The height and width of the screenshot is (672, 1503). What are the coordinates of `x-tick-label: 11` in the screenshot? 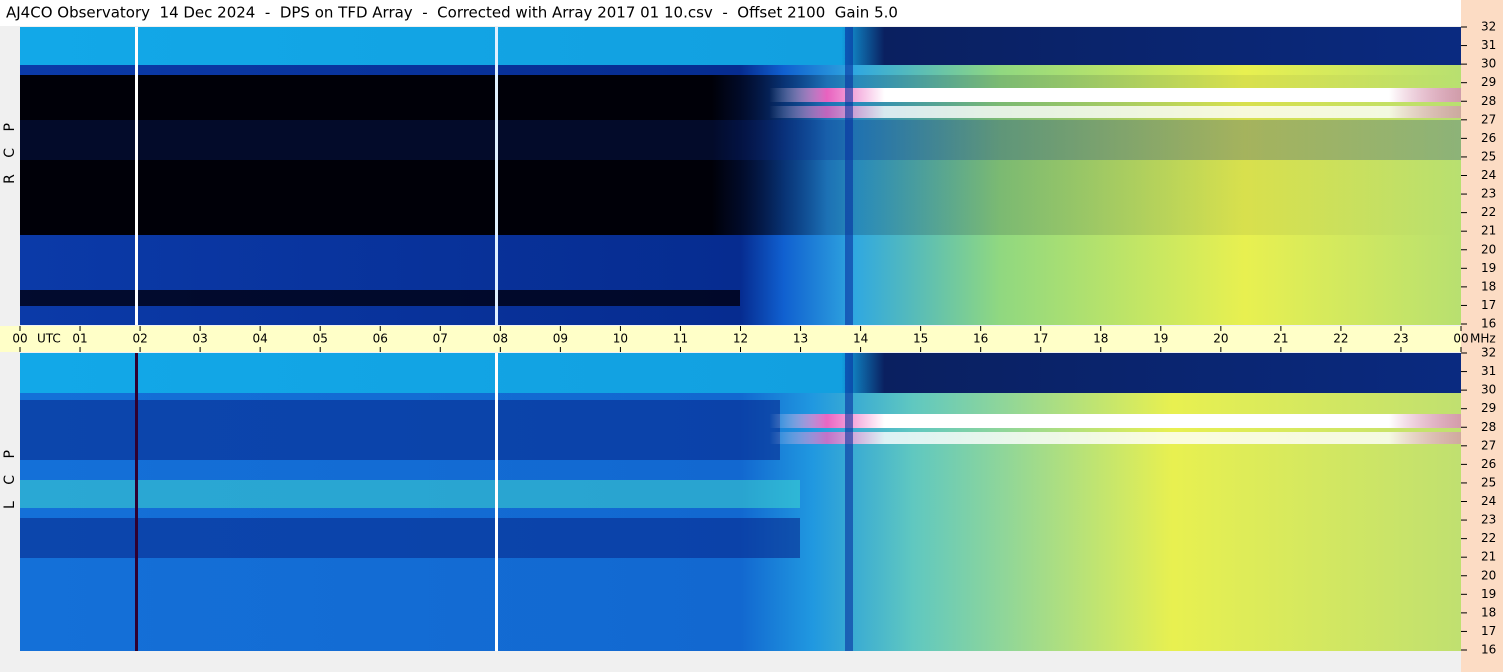 It's located at (680, 339).